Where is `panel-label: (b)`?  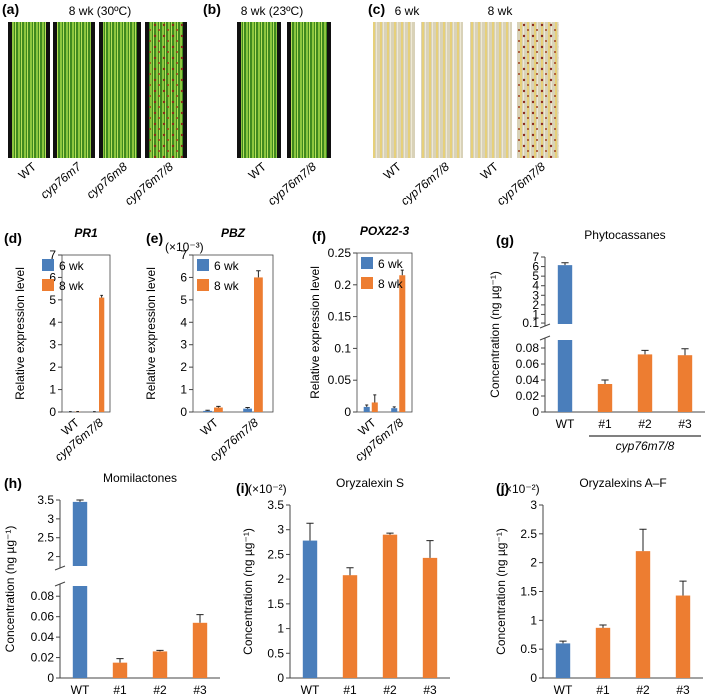 panel-label: (b) is located at coordinates (212, 9).